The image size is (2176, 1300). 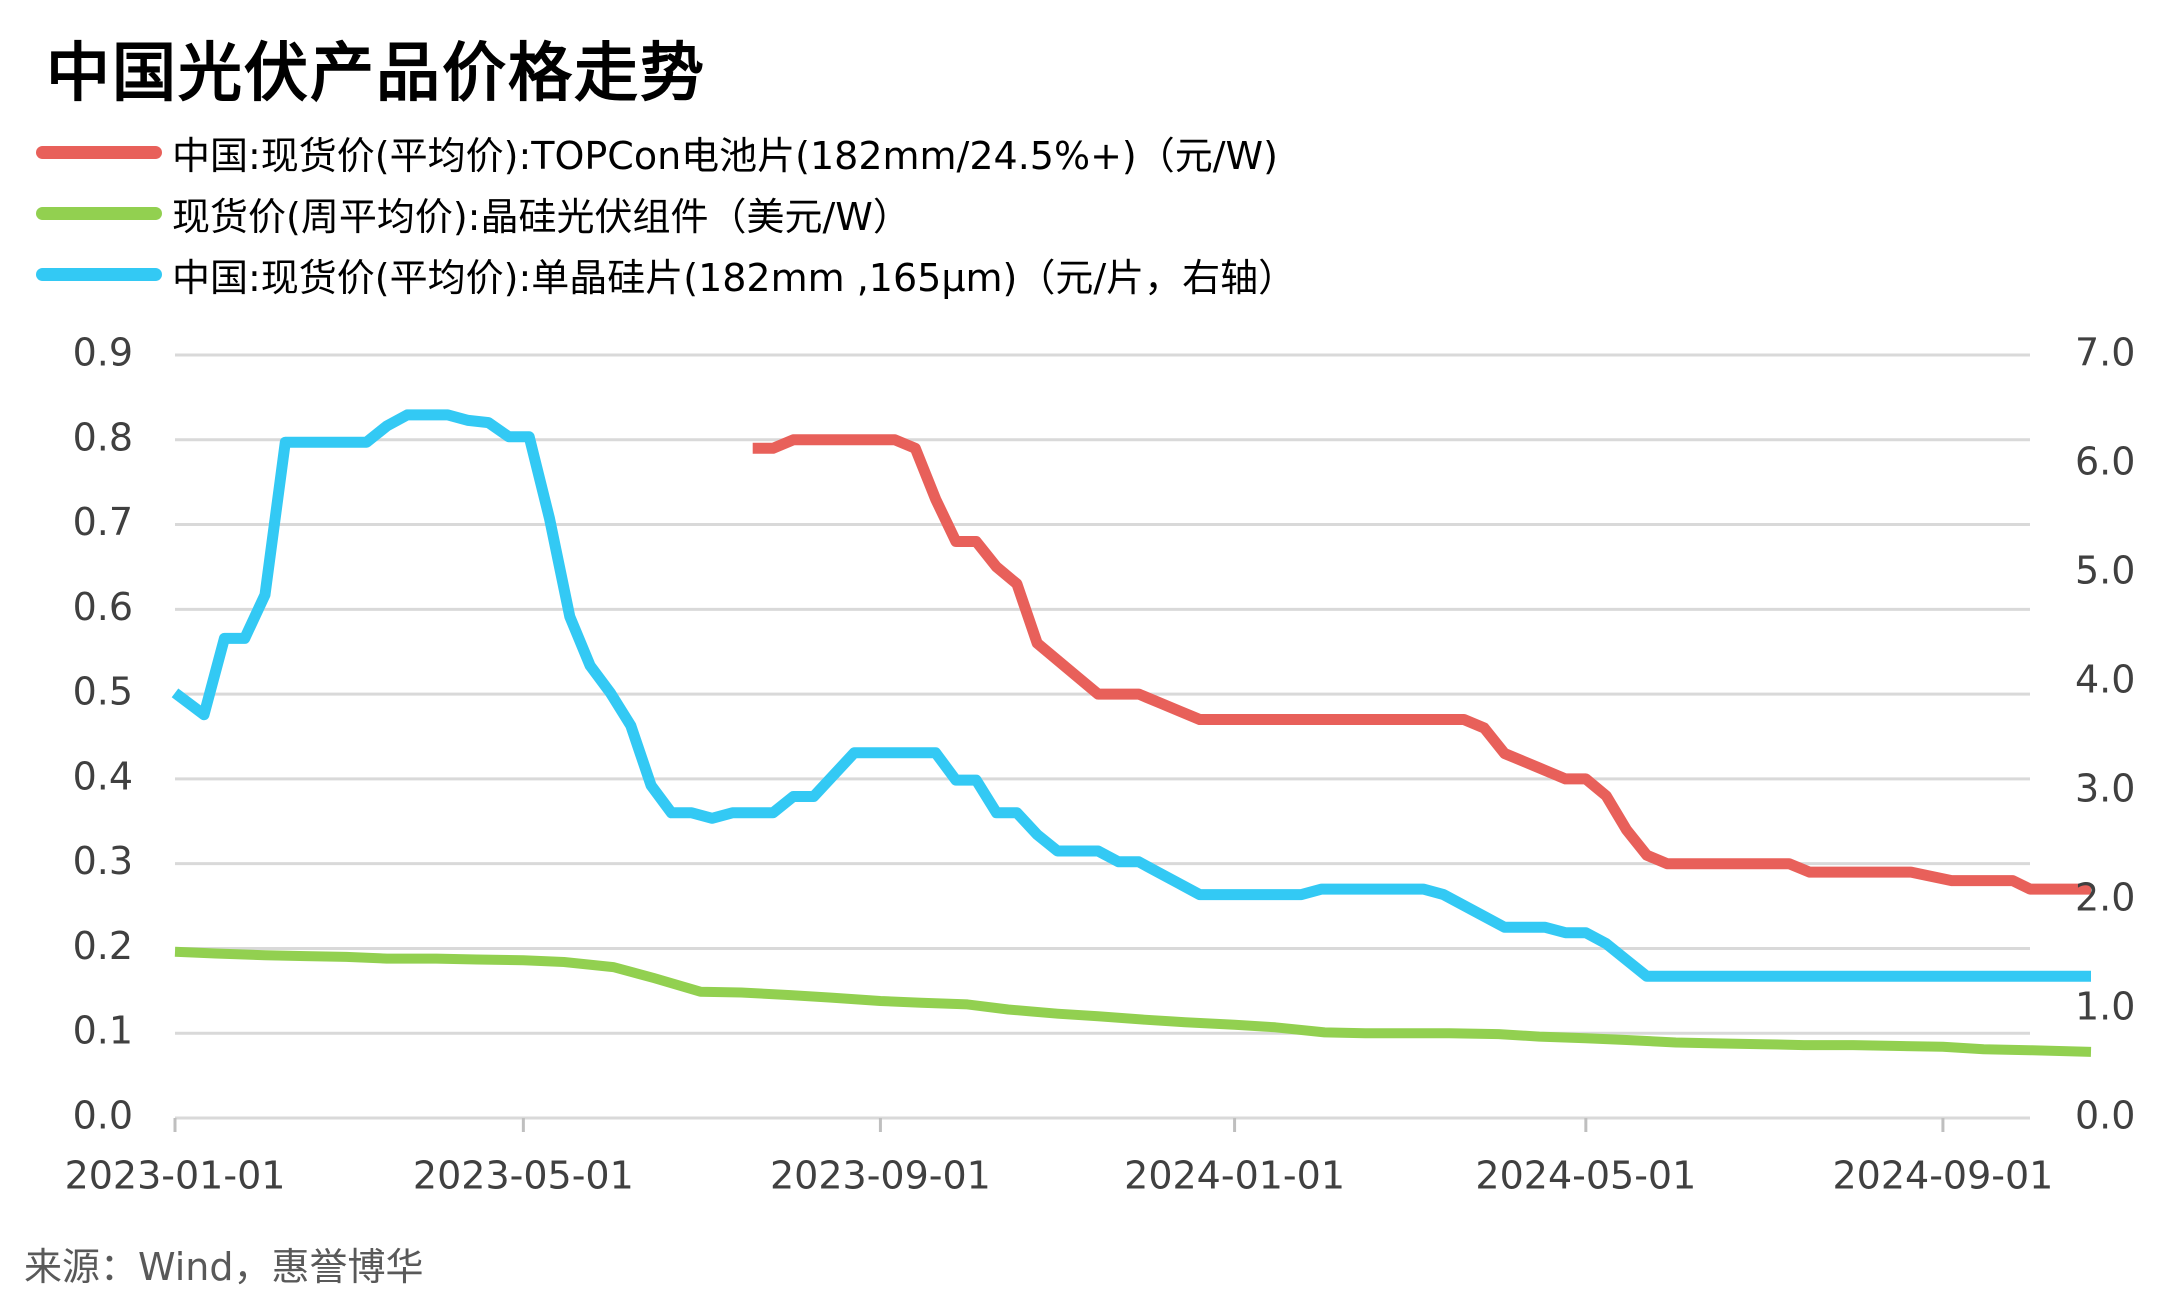 I want to click on x-tick-label: 2023-05-01, so click(x=523, y=1176).